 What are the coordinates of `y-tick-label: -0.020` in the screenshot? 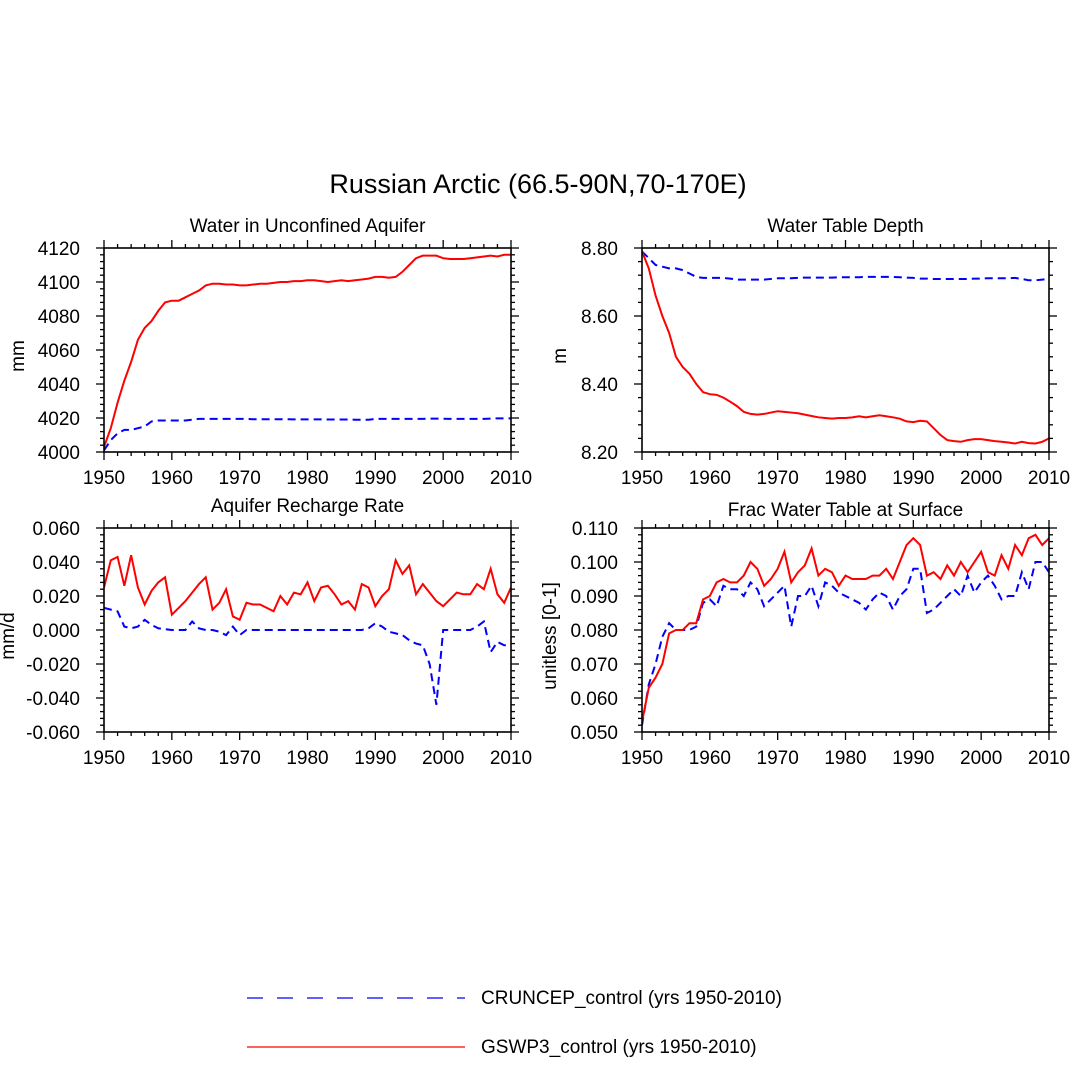 It's located at (53, 665).